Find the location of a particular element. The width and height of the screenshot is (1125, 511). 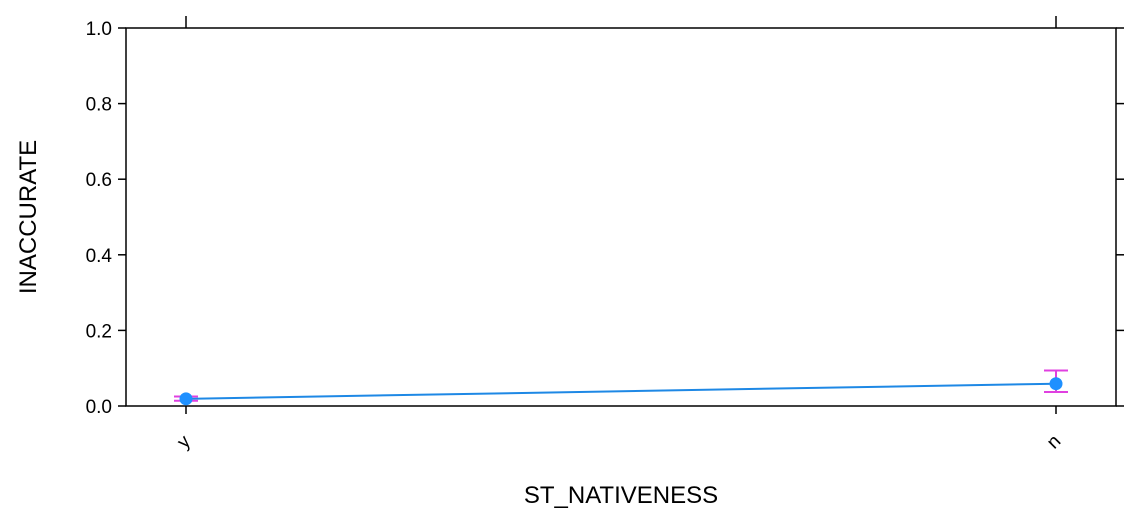

plot-marks is located at coordinates (621, 387).